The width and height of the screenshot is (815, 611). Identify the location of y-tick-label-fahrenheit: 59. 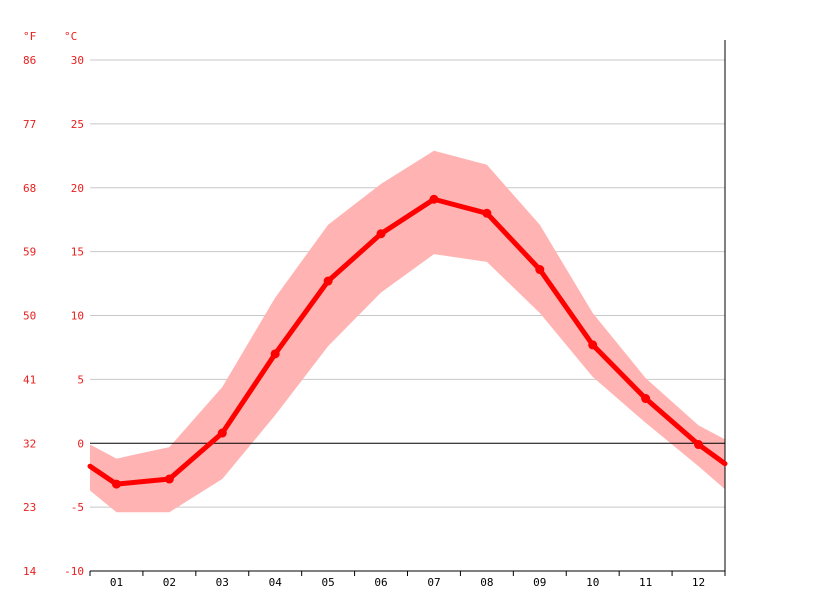
(29, 252).